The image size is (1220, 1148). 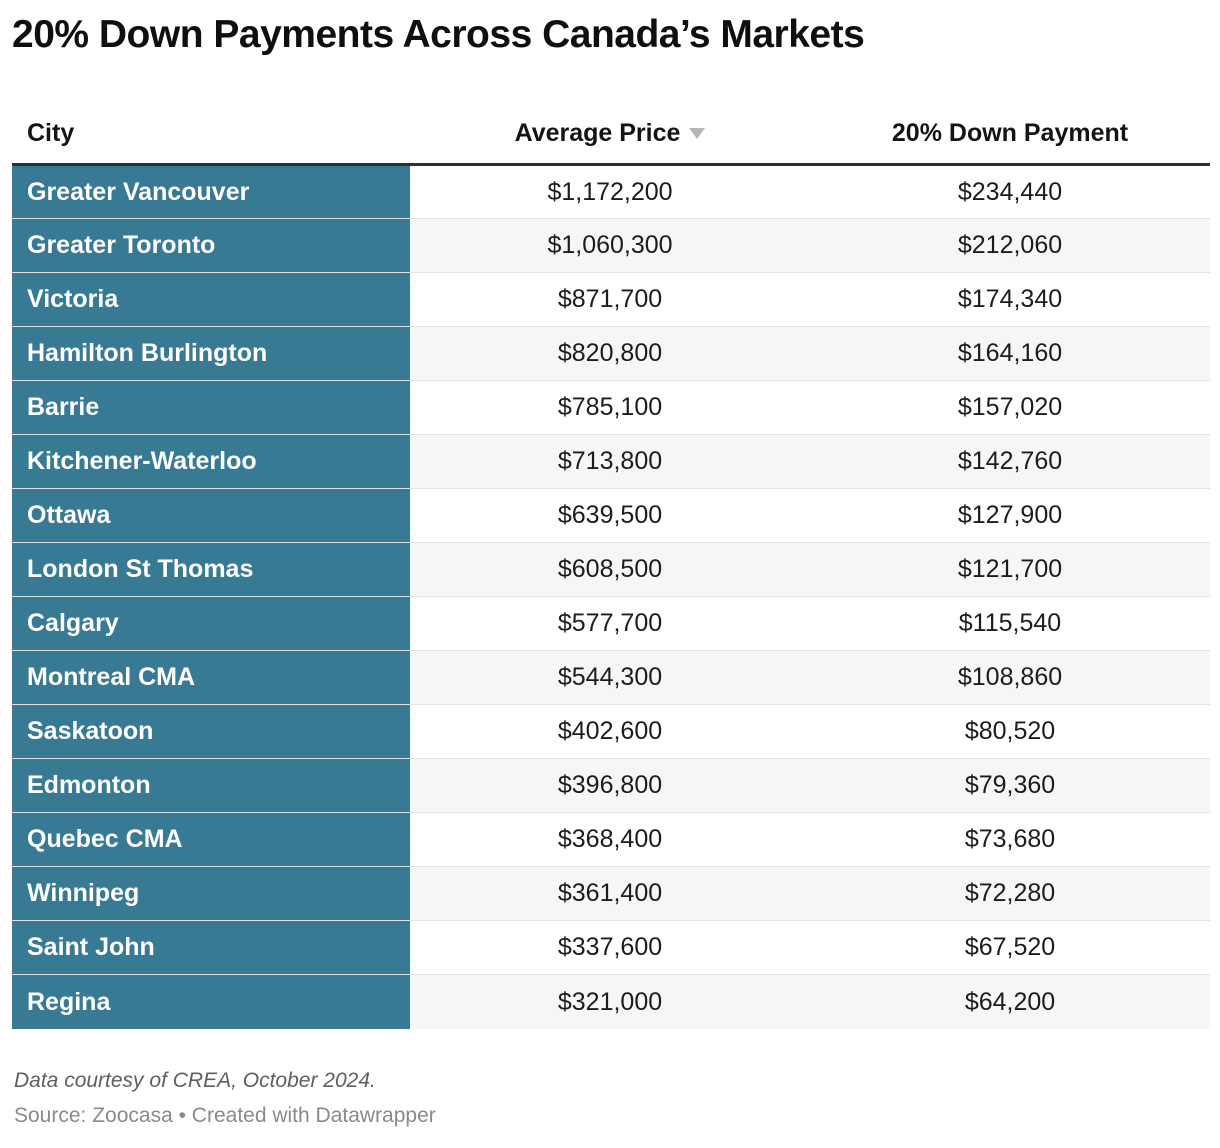 I want to click on table-row: Barrie $785,100 $157,020, so click(x=611, y=407).